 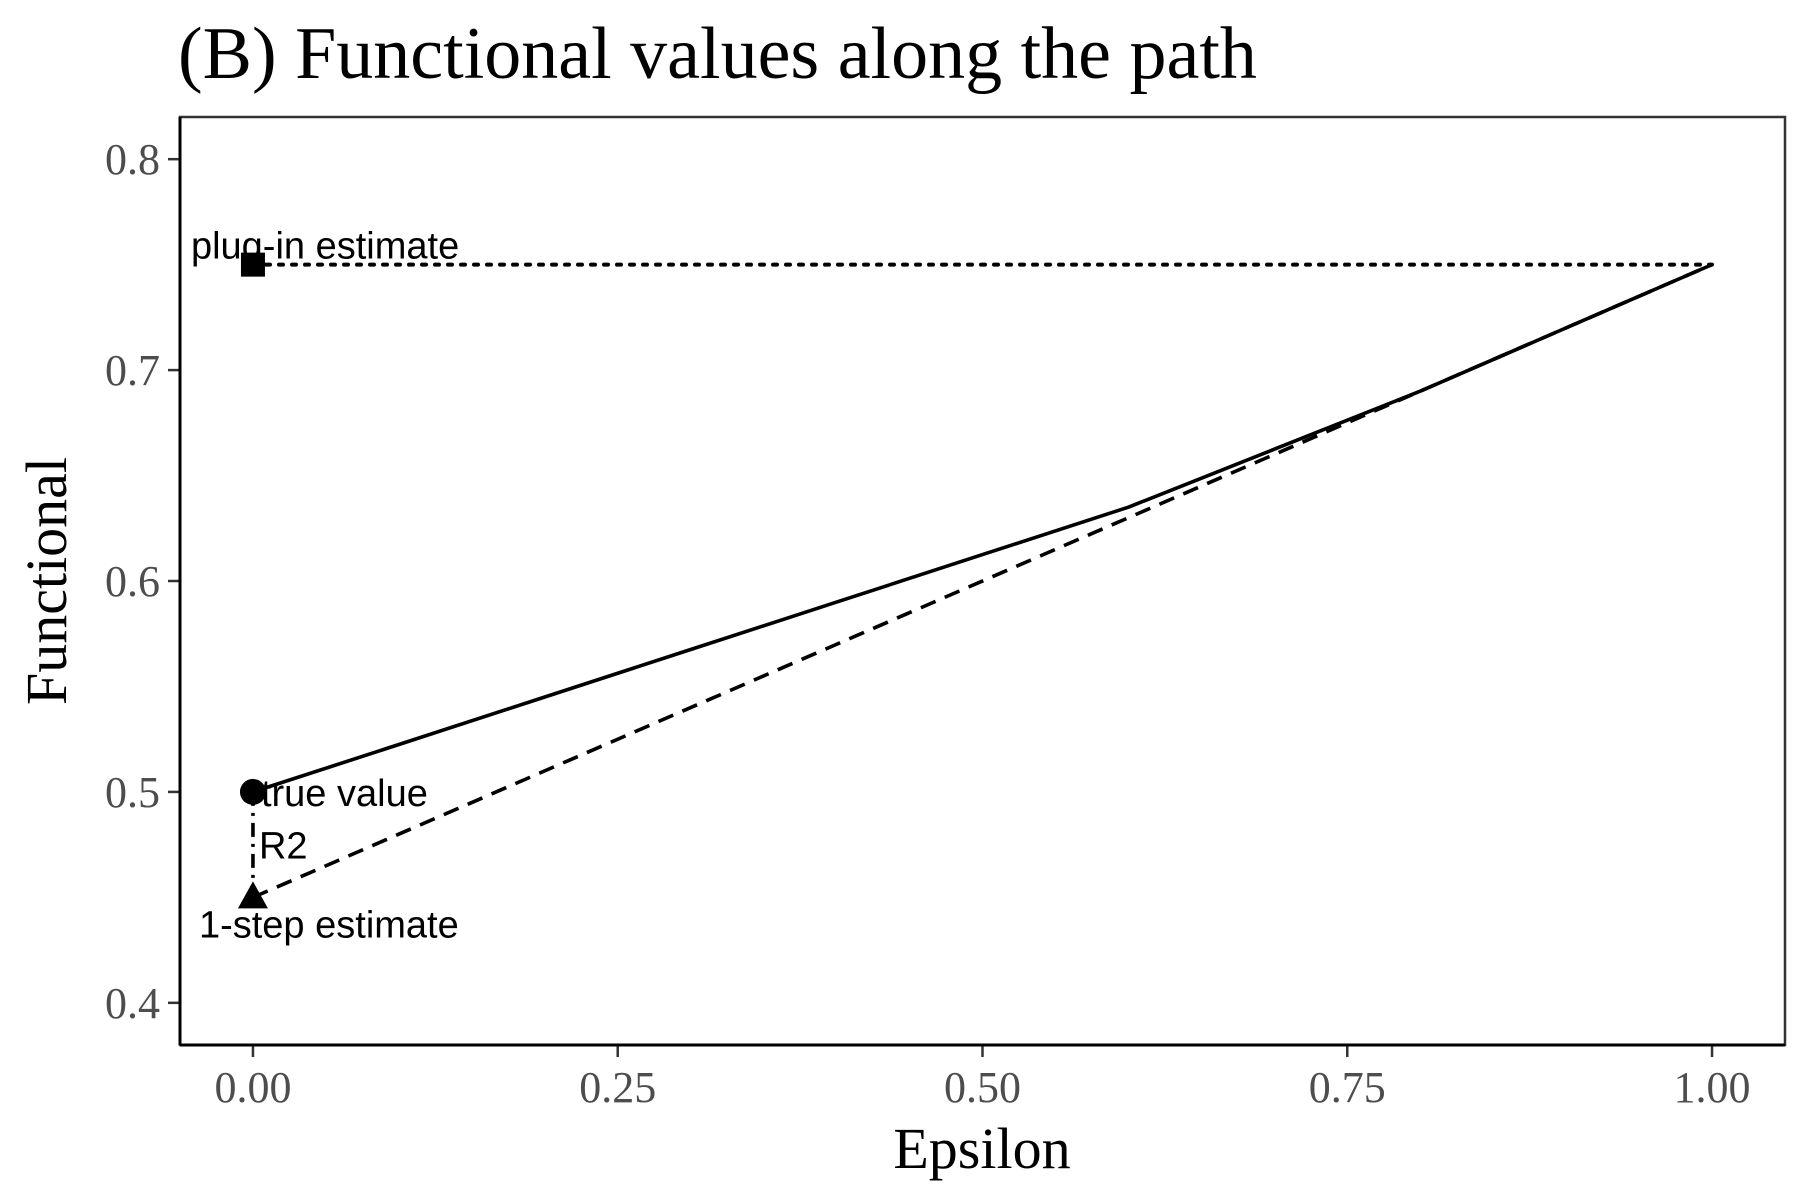 I want to click on x-axis-ticks: 0.00 0.25 0.50 0.75 1.00, so click(x=982, y=1078).